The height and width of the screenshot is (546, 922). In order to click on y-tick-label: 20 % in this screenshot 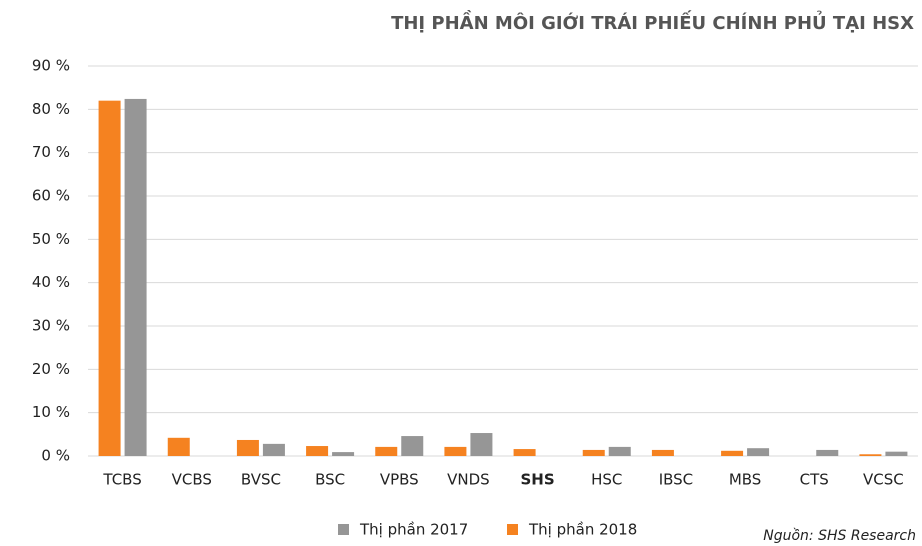, I will do `click(51, 369)`.